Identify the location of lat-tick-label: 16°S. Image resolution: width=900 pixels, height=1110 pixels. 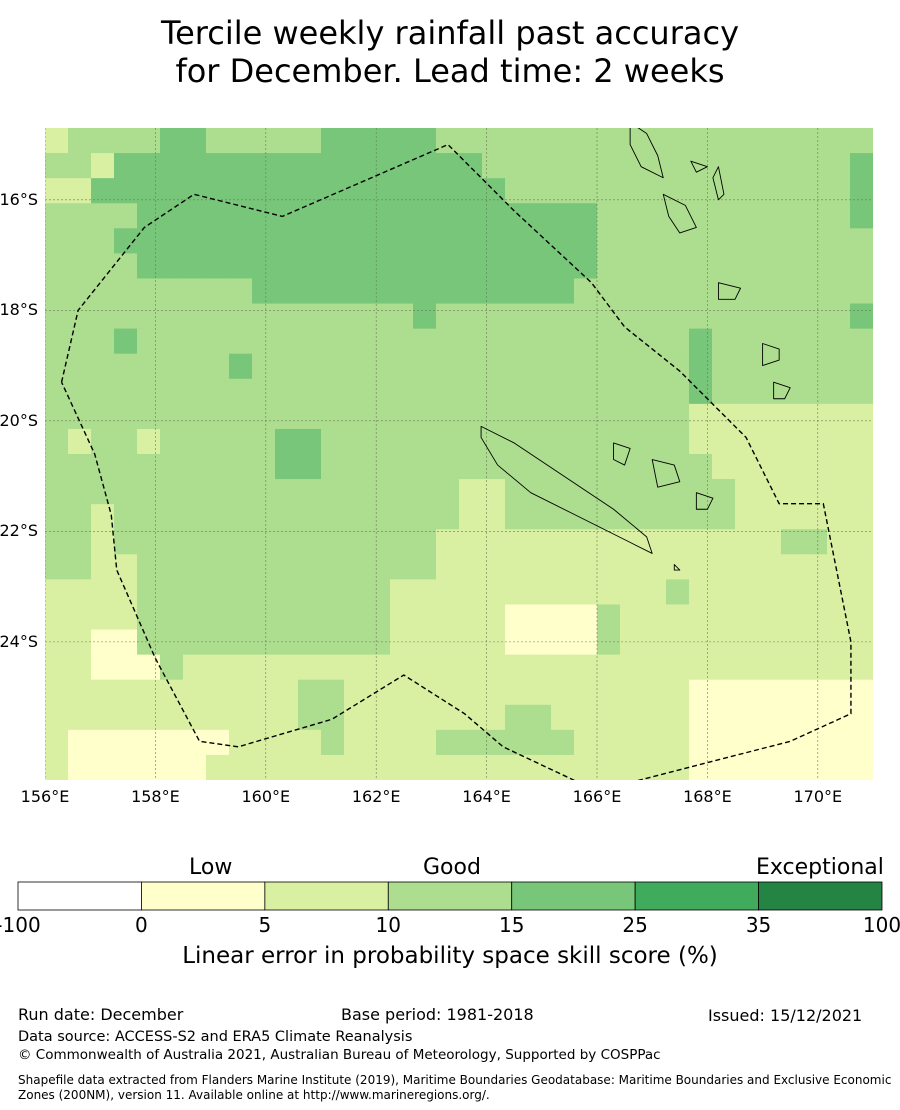
(19, 199).